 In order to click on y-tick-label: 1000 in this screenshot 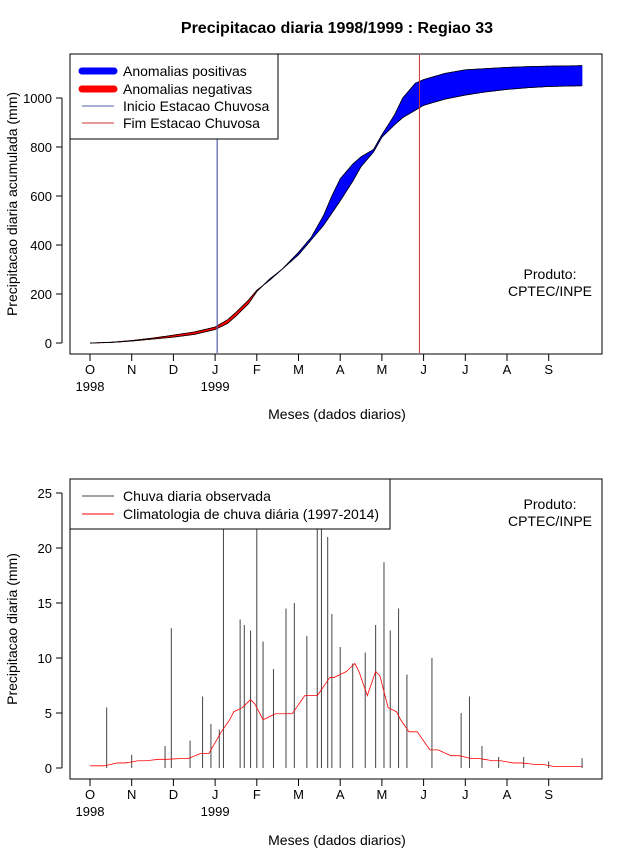, I will do `click(37, 98)`.